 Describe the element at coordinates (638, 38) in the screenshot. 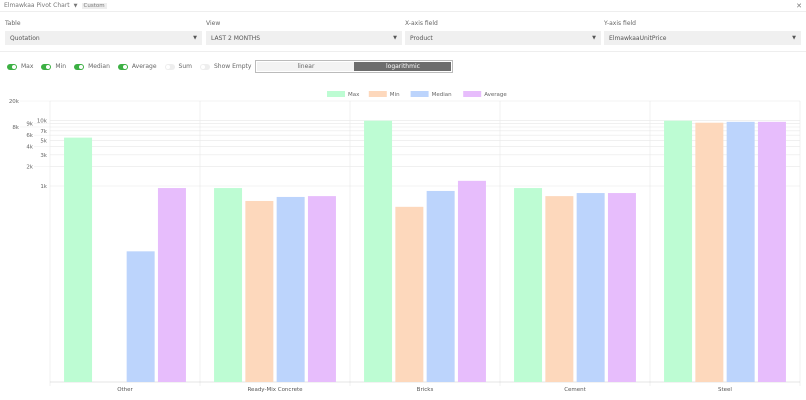

I see `yaxis-value: ElmawkaaUnitPrice` at that location.